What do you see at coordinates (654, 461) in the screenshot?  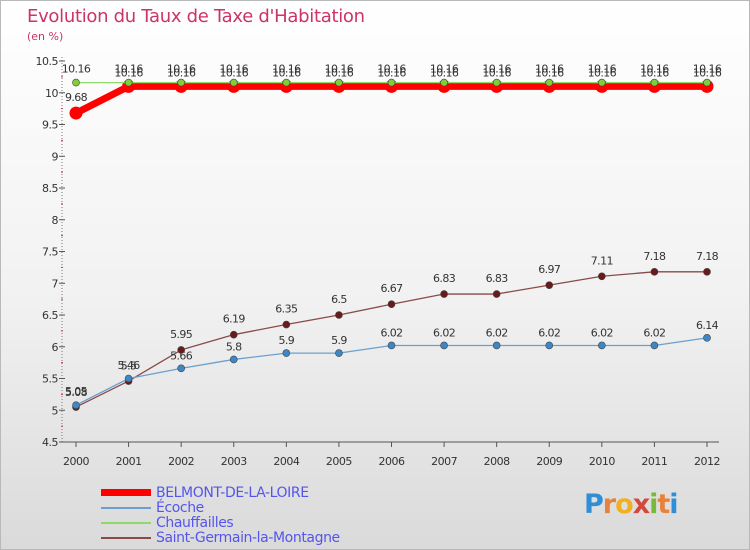 I see `x-tick-label: 2011` at bounding box center [654, 461].